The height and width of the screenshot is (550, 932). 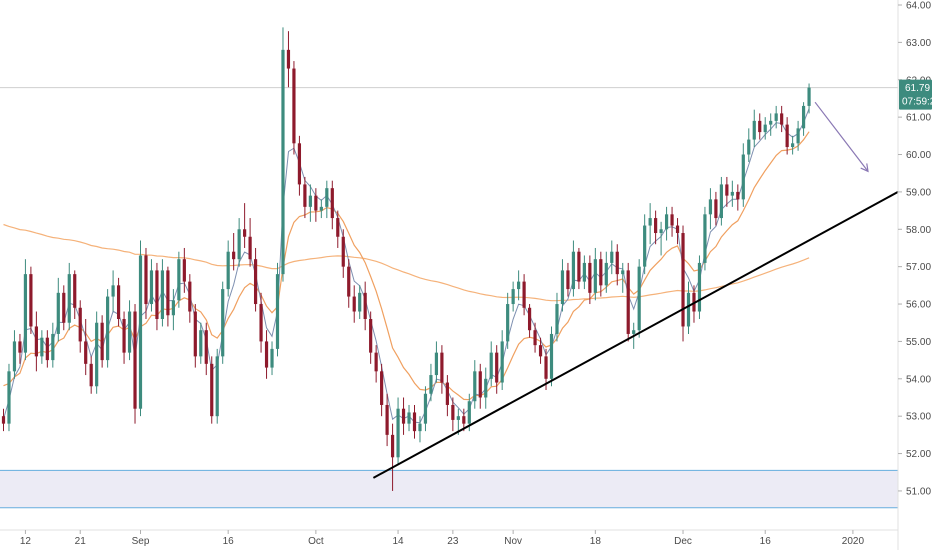 I want to click on price-tick-label: 52.00, so click(x=918, y=454).